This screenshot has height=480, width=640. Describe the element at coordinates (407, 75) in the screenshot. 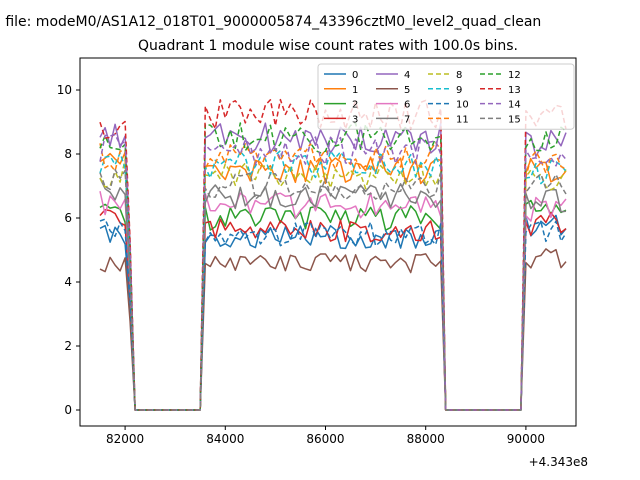

I see `legend-label-4: 4` at that location.